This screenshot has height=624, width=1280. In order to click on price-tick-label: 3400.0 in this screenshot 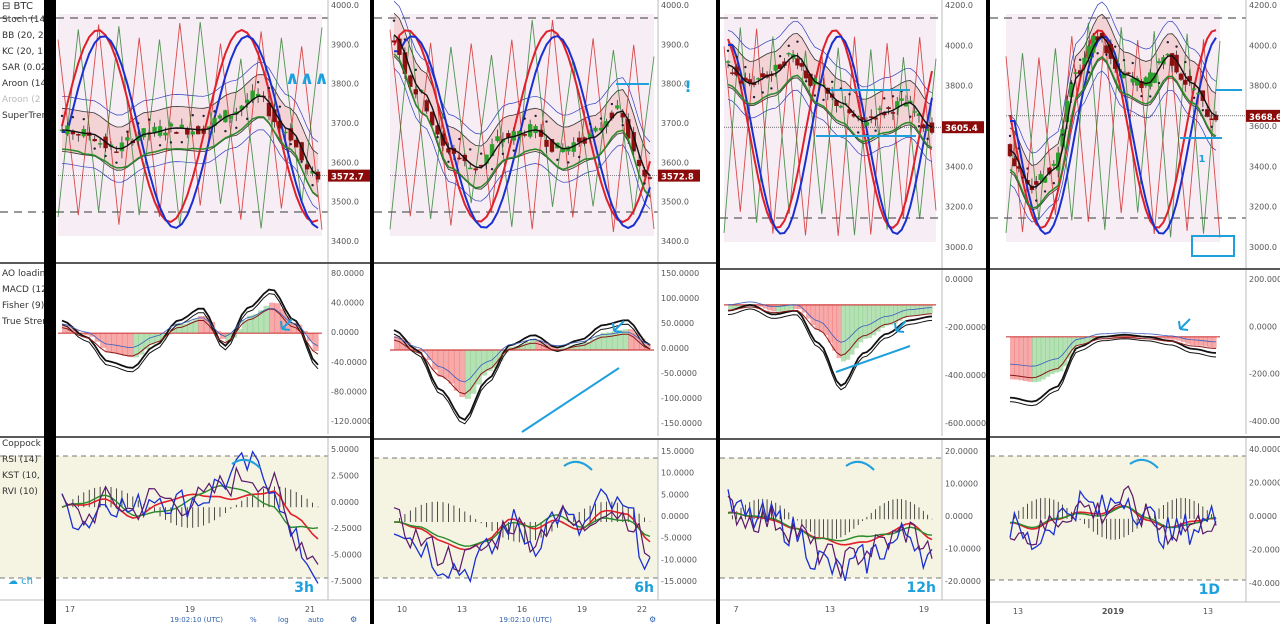, I will do `click(1263, 166)`.